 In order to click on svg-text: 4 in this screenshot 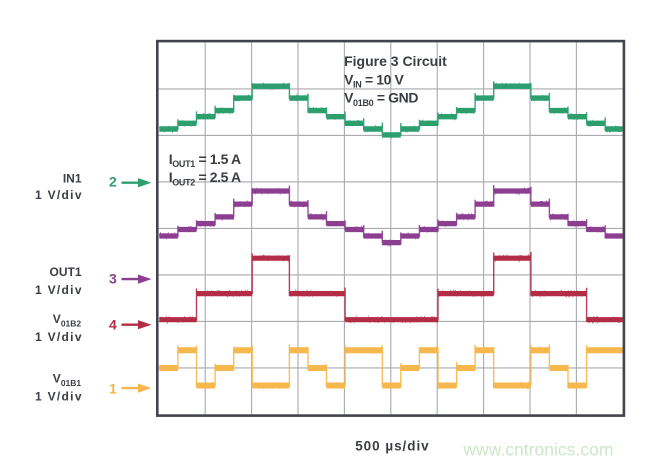, I will do `click(113, 324)`.